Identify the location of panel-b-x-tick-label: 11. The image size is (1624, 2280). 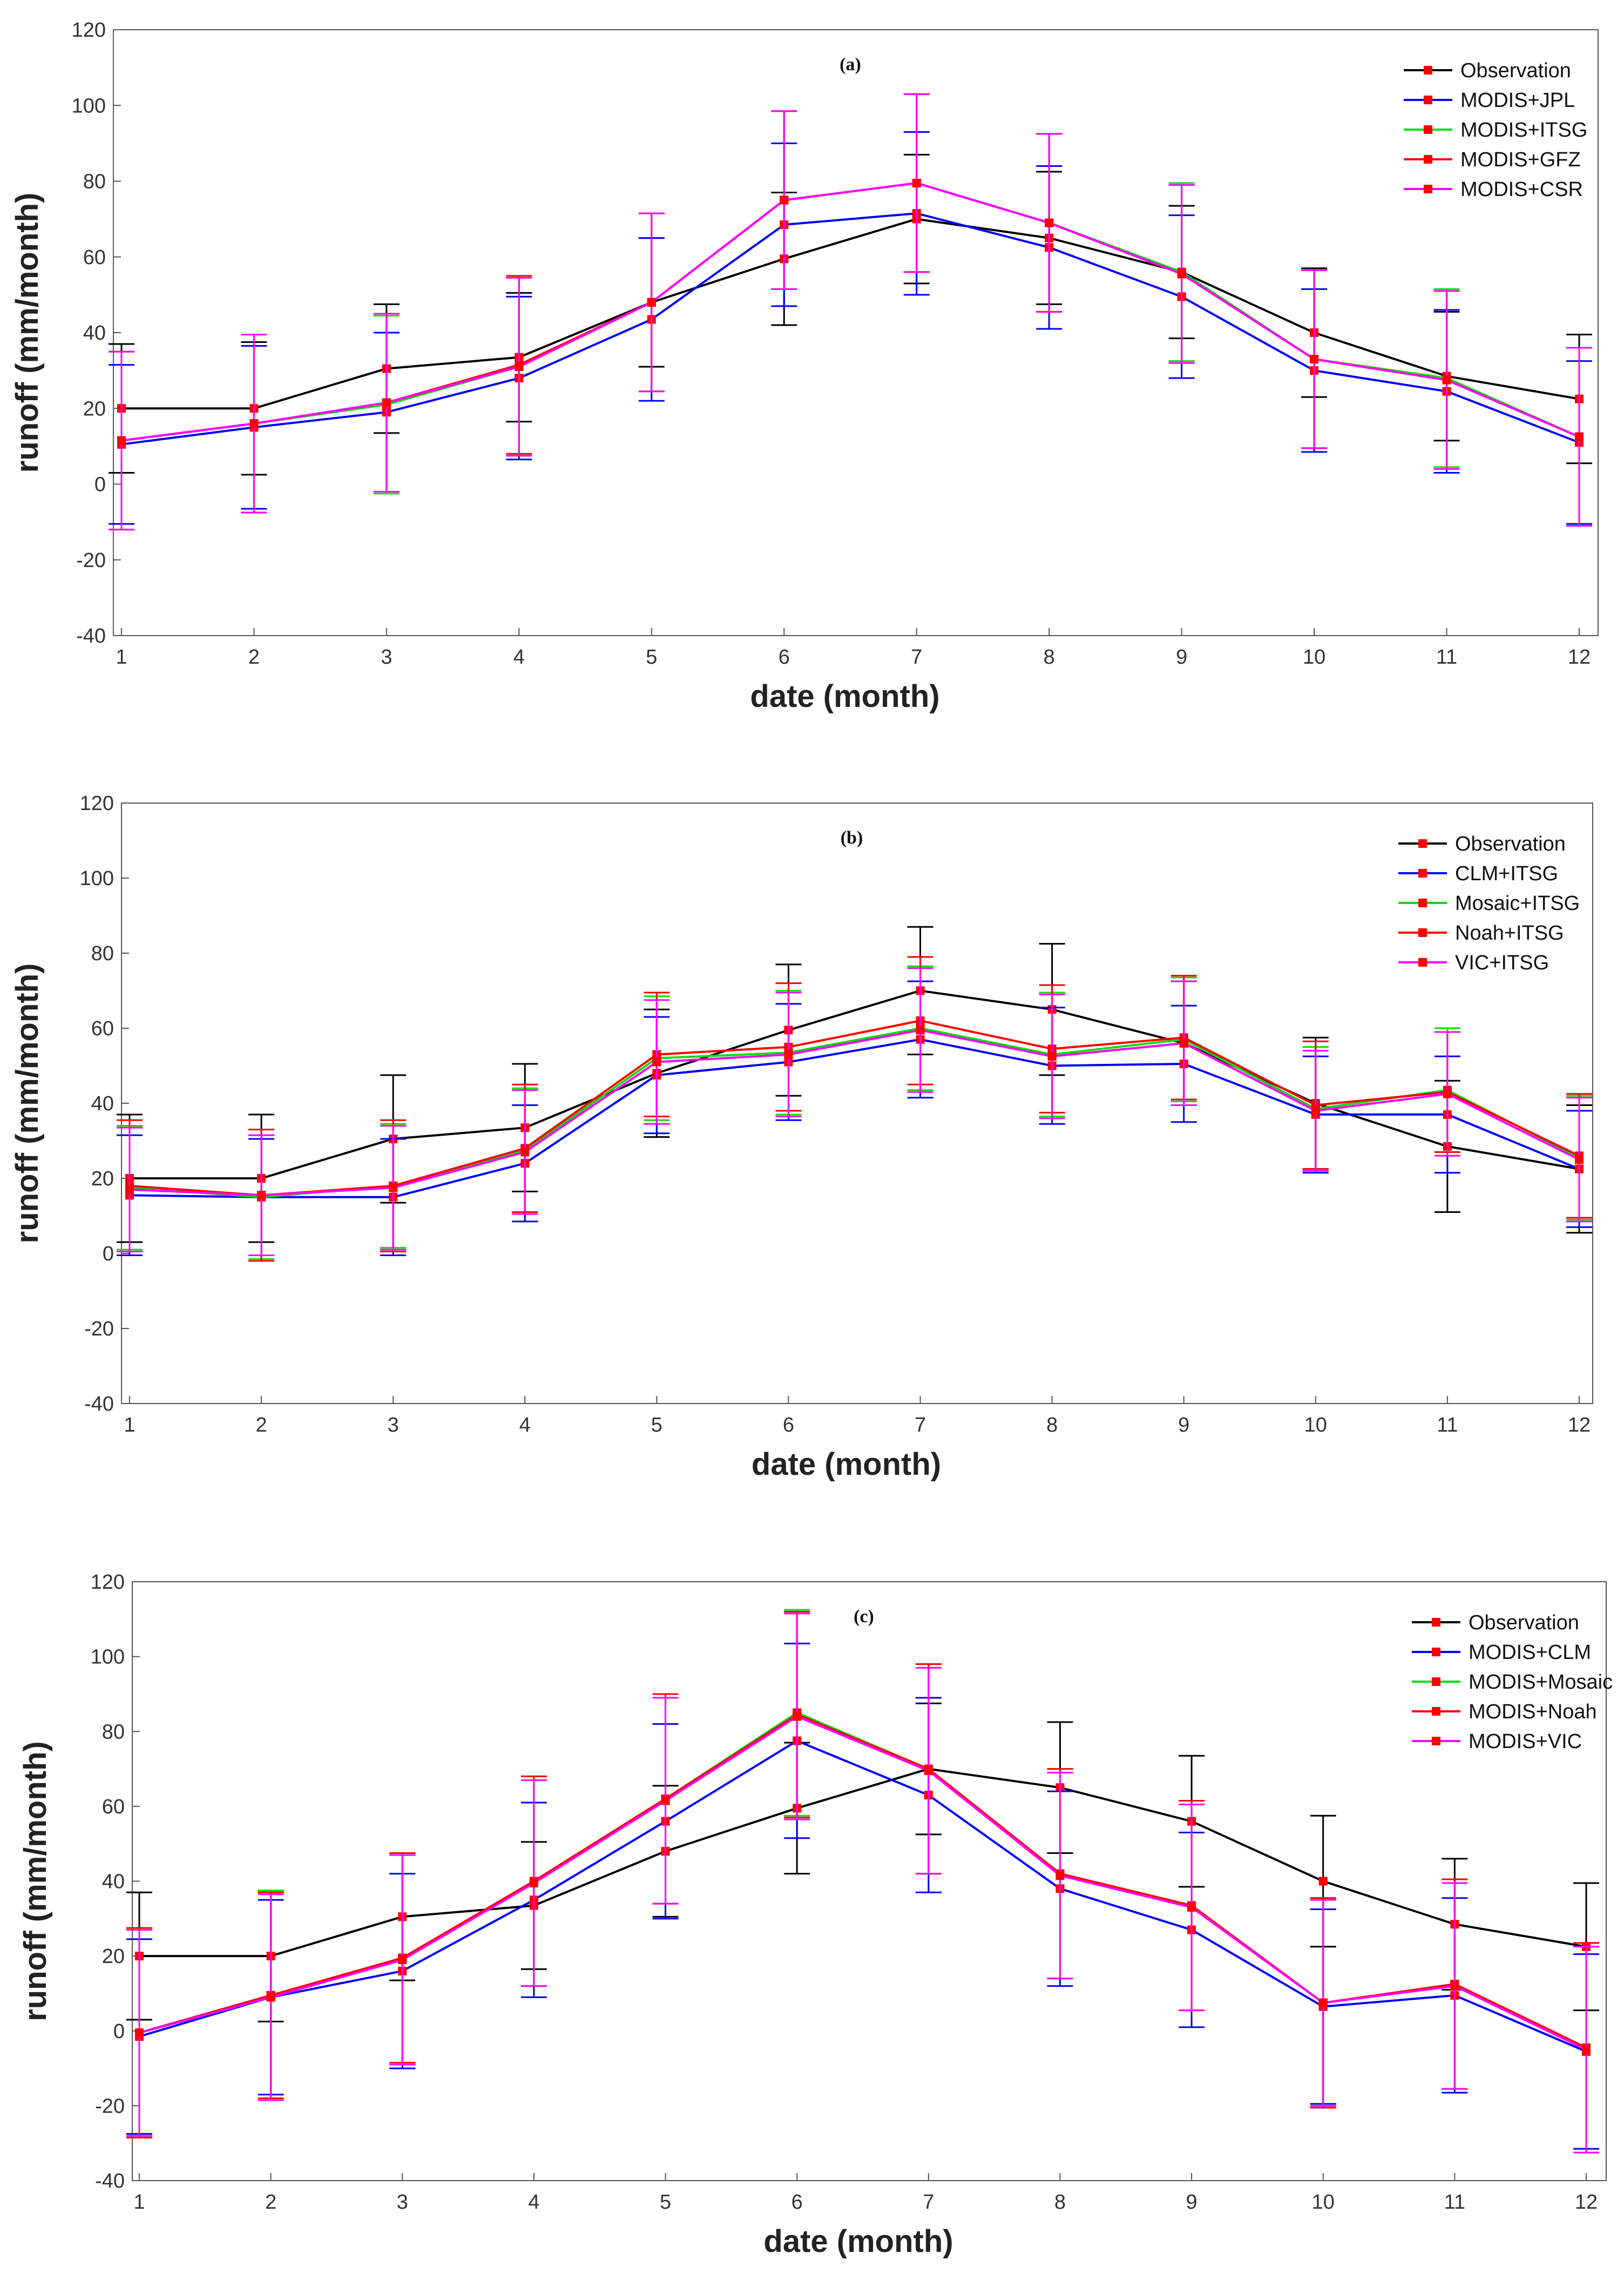
(1447, 1425).